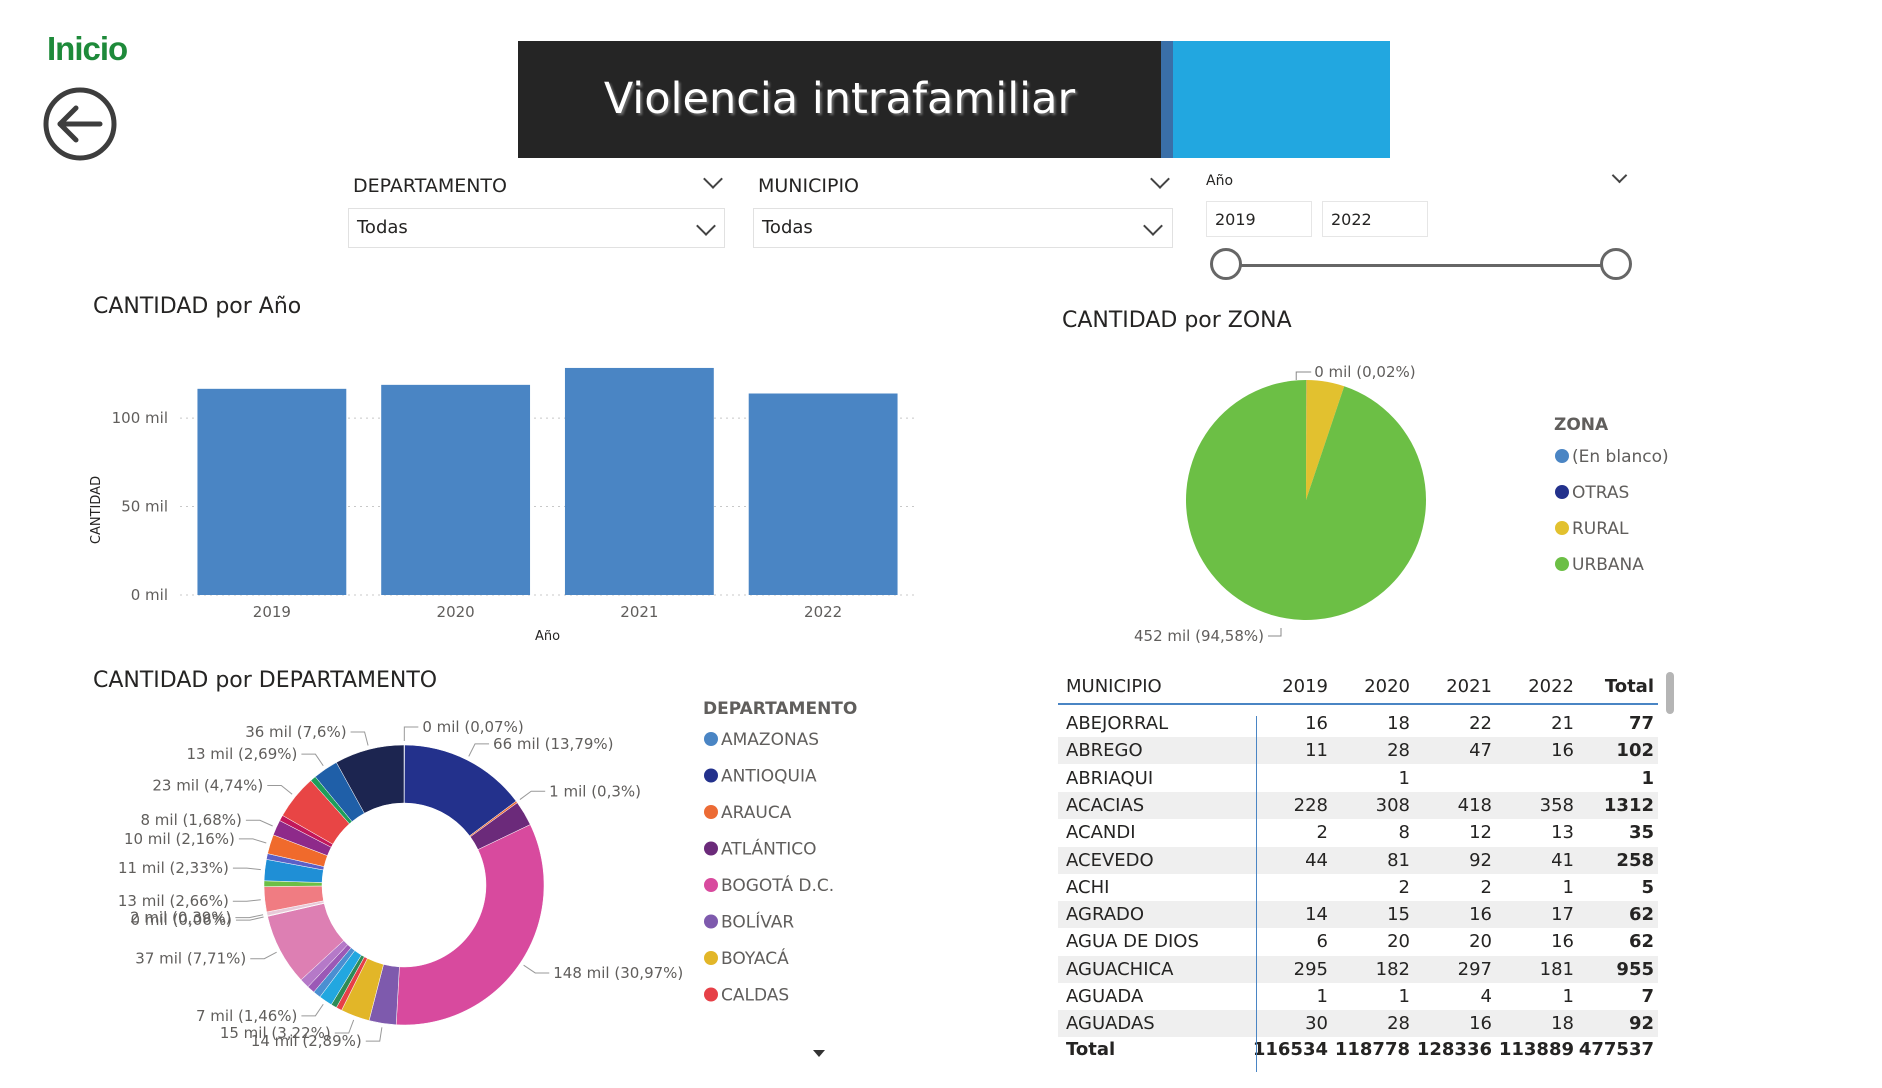  I want to click on table-row: ACACIAS 228 308 418 358 1312, so click(1358, 805).